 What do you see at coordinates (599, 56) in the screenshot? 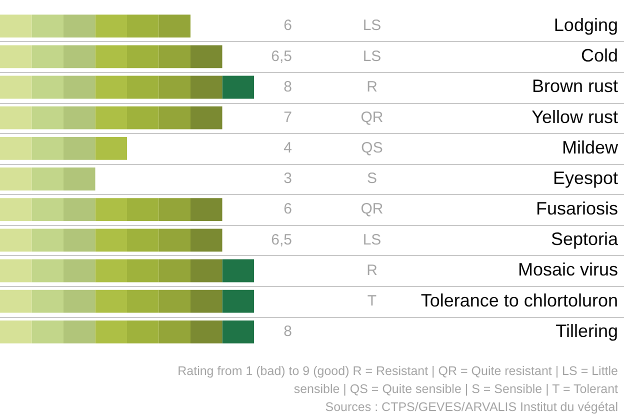
I see `y-tick-label: Cold` at bounding box center [599, 56].